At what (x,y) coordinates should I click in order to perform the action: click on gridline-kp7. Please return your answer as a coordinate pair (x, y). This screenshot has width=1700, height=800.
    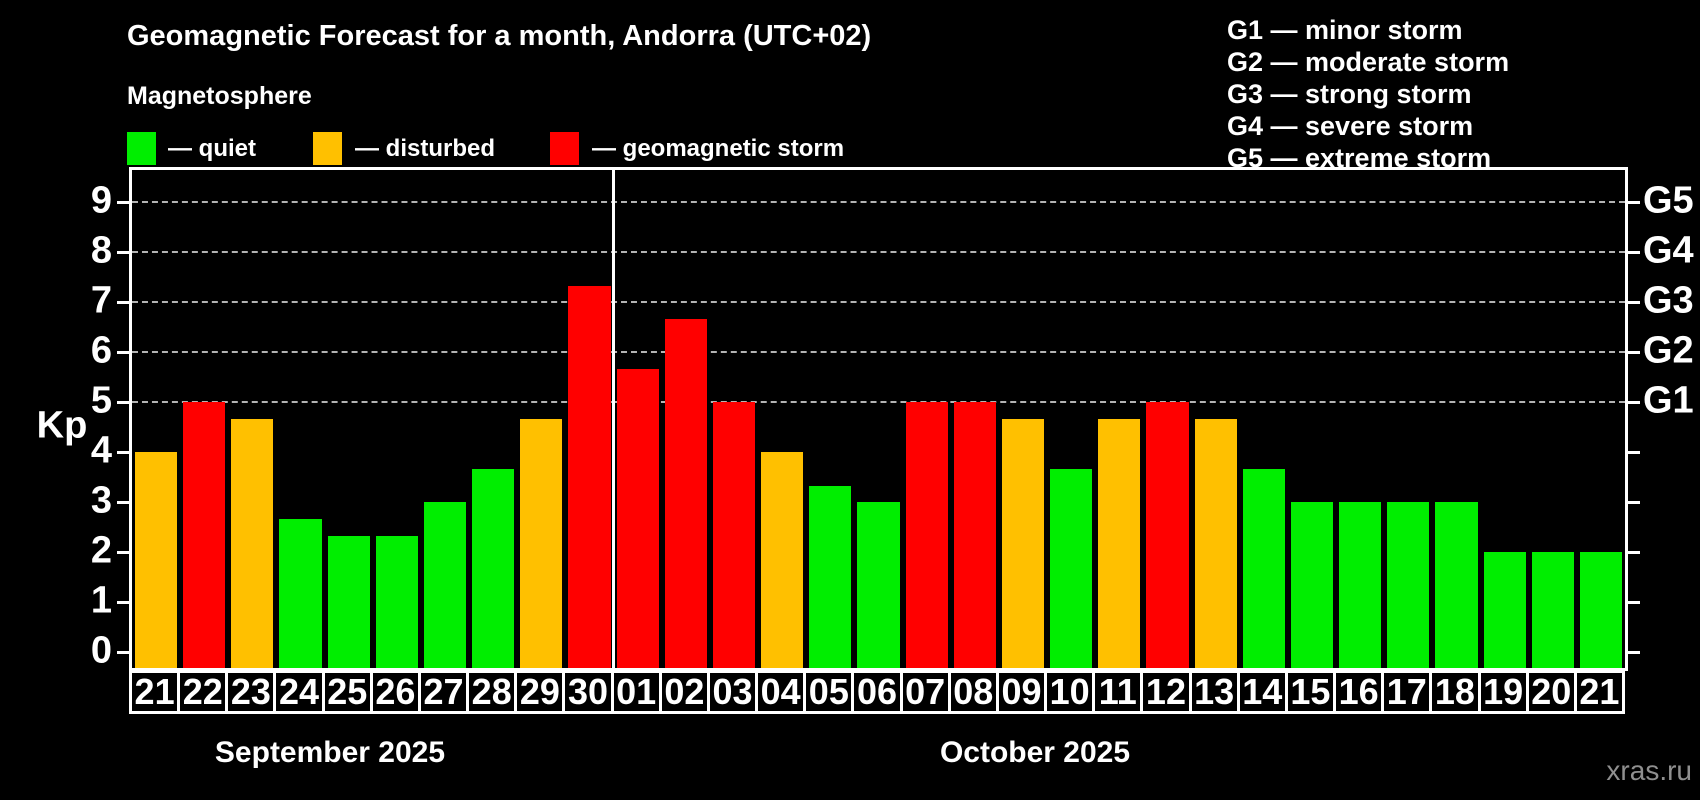
    Looking at the image, I should click on (878, 302).